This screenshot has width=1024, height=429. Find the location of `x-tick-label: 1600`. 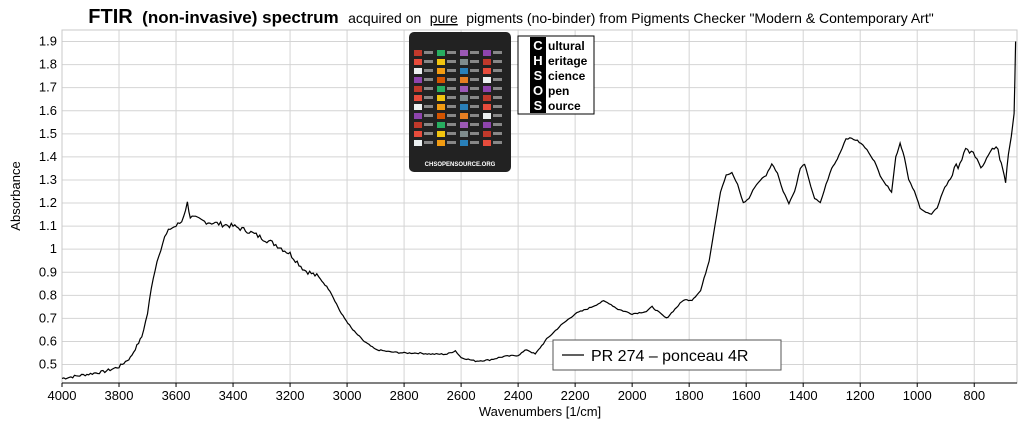

x-tick-label: 1600 is located at coordinates (746, 395).